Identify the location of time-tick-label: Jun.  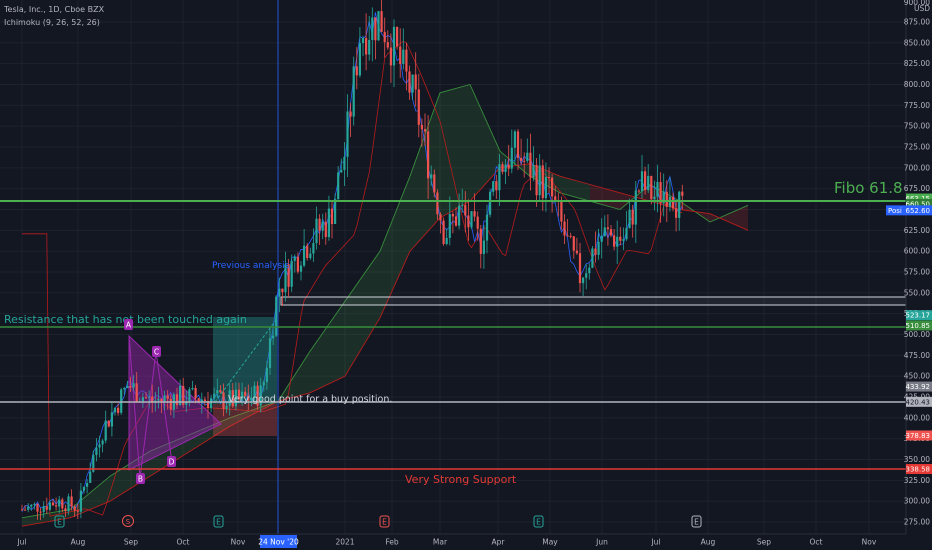
(601, 542).